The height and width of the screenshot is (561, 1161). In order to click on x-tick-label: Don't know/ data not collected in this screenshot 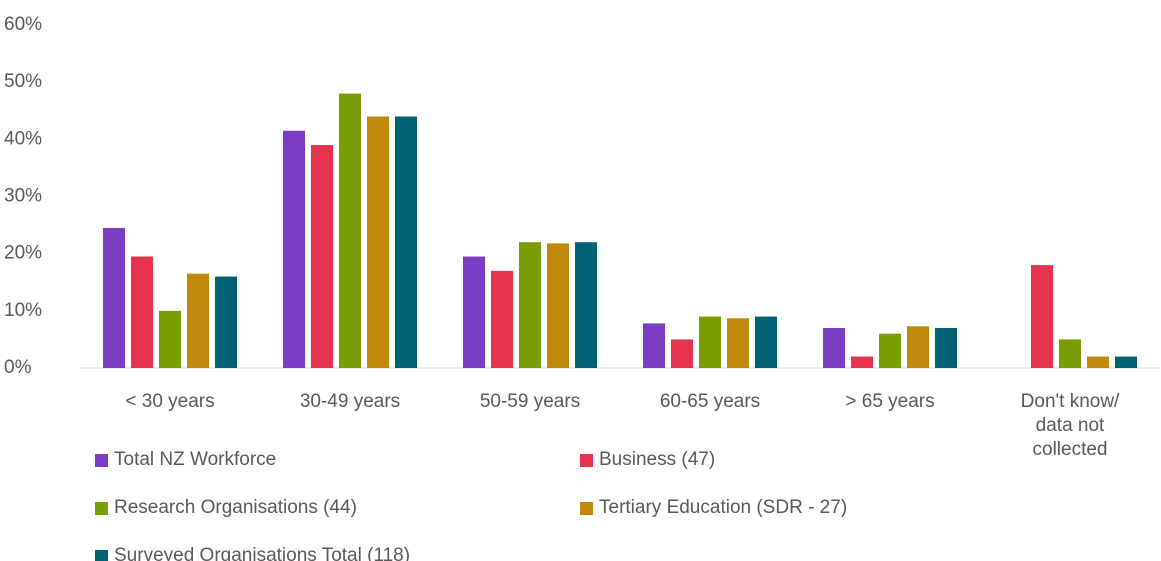, I will do `click(1070, 425)`.